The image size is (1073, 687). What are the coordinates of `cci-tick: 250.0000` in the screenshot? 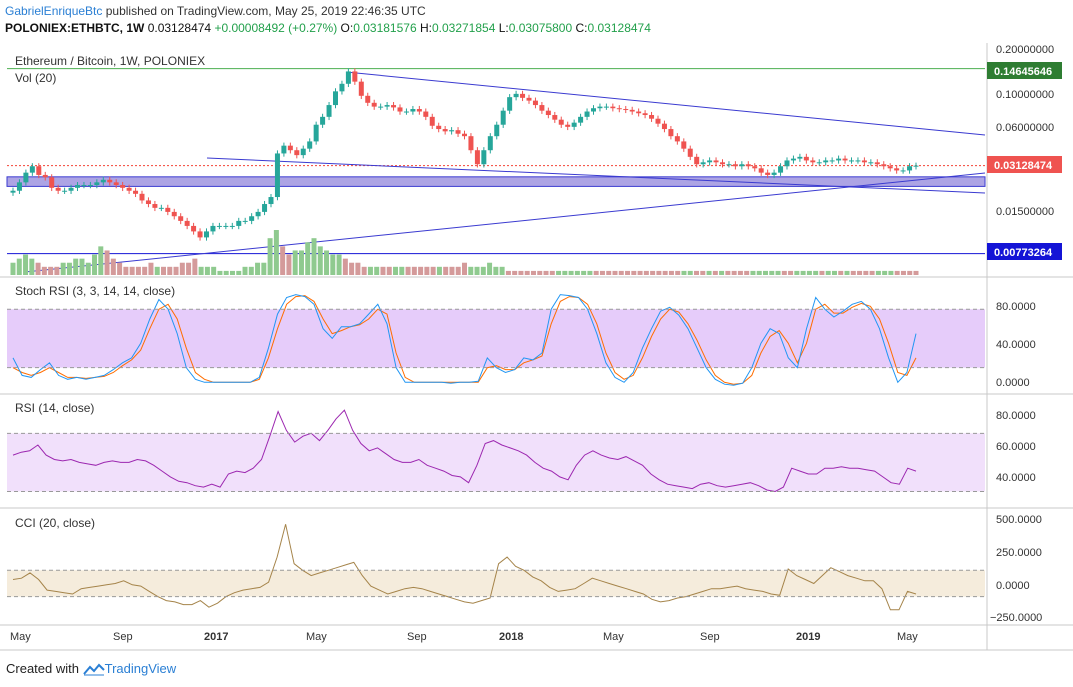 It's located at (1019, 553).